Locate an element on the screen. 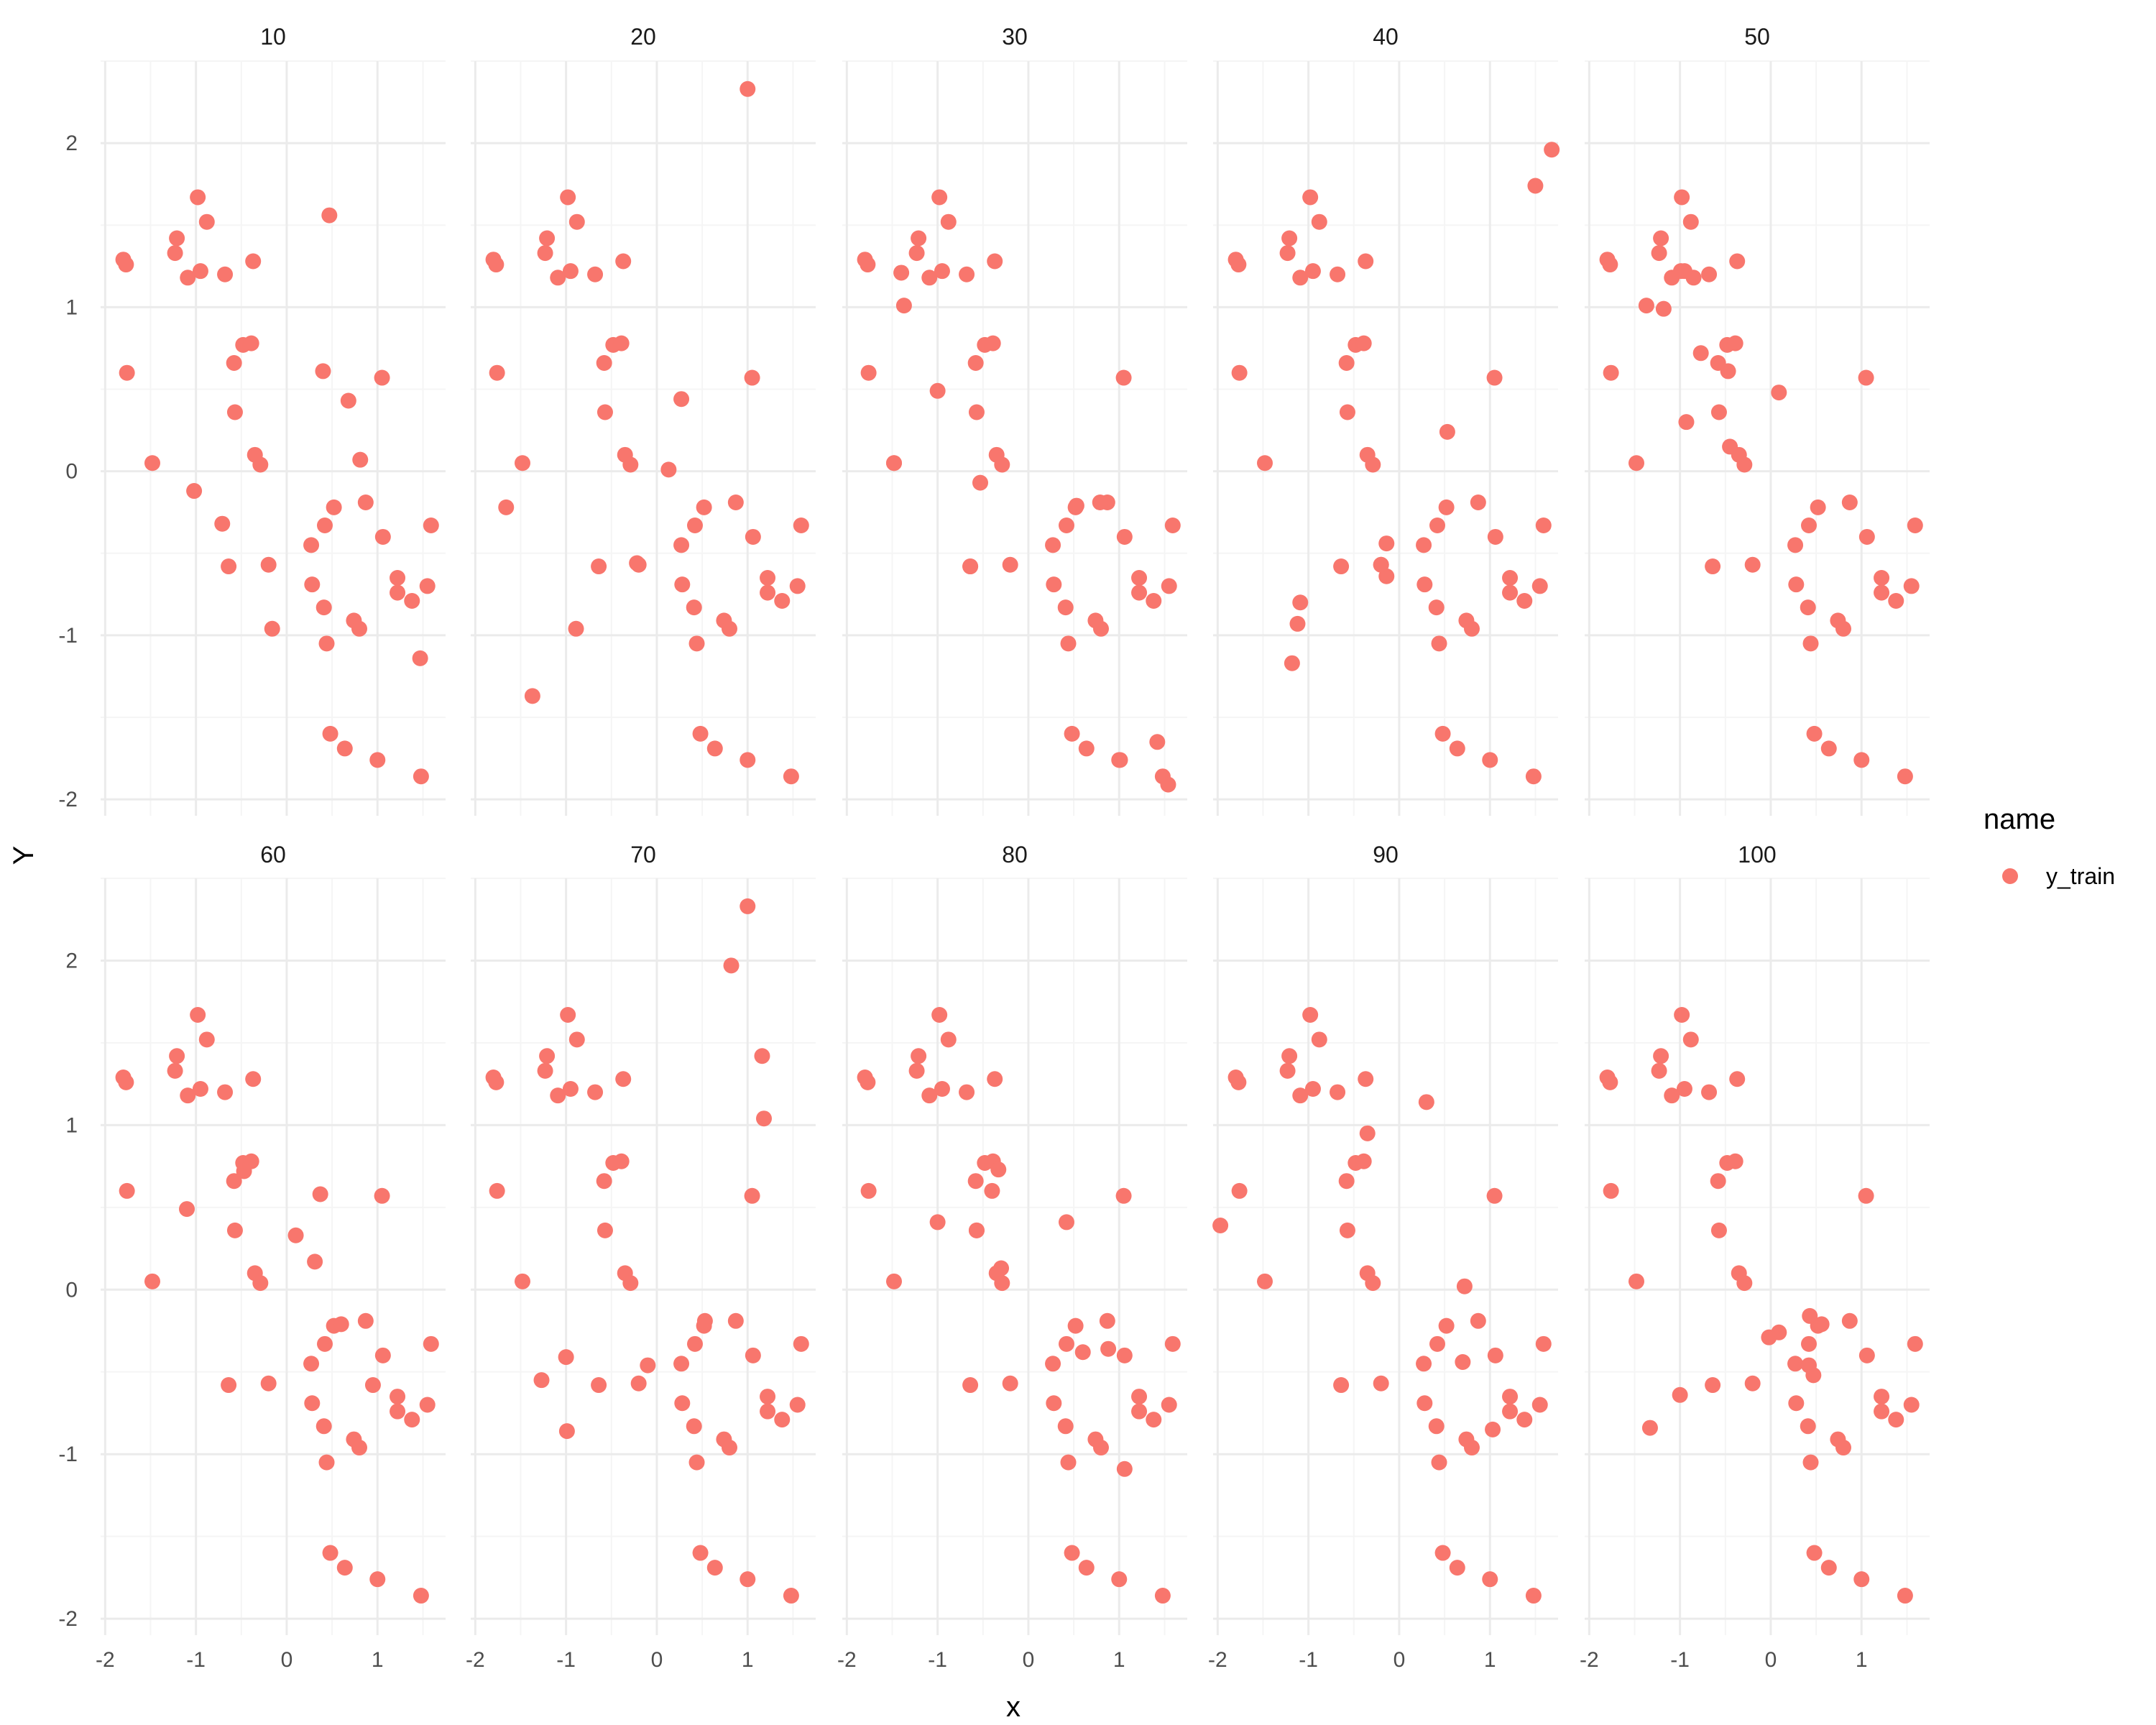 Image resolution: width=2156 pixels, height=1725 pixels. facet-label-30: 30 is located at coordinates (1015, 37).